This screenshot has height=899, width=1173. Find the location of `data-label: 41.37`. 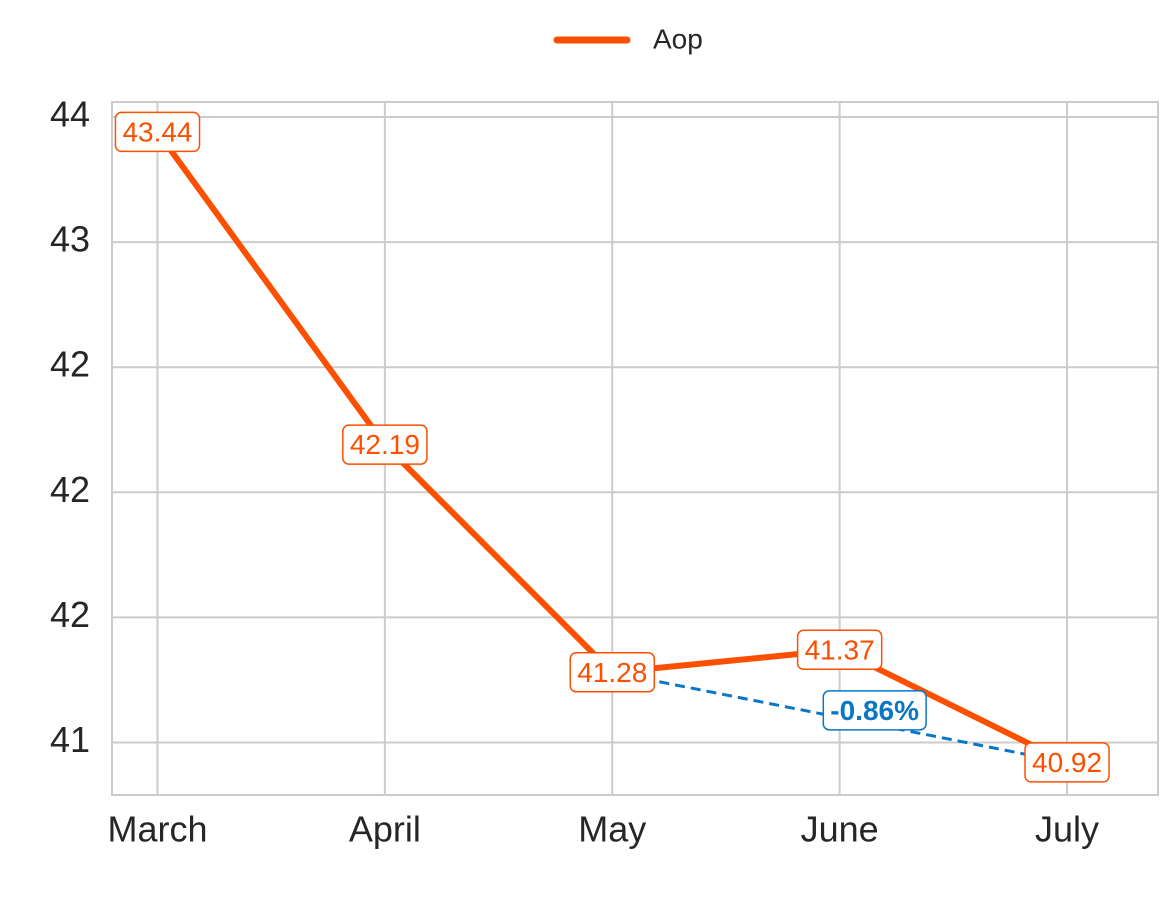

data-label: 41.37 is located at coordinates (840, 649).